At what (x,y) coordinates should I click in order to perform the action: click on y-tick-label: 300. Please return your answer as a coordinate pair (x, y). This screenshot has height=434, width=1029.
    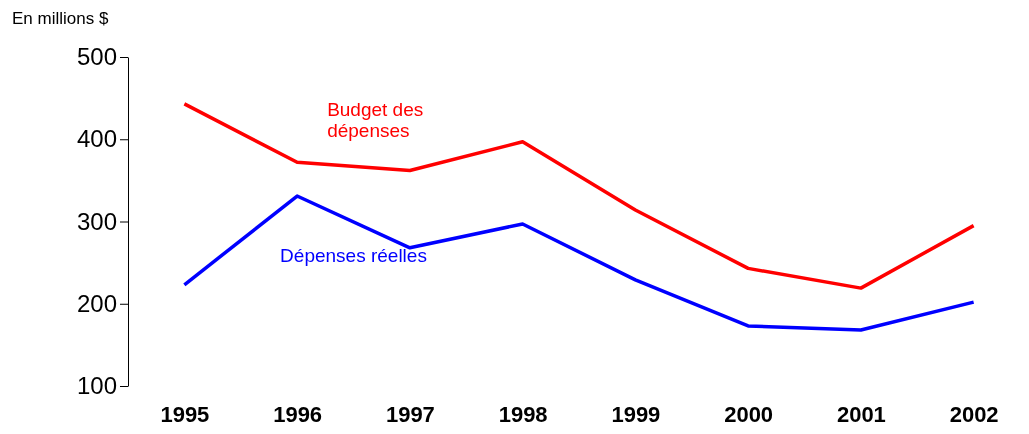
    Looking at the image, I should click on (96, 221).